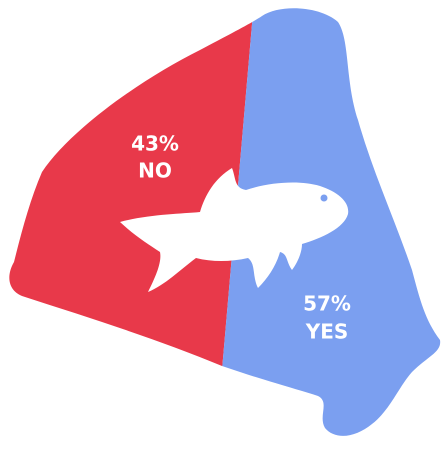 This screenshot has height=461, width=444. I want to click on value-label: 43%, so click(155, 144).